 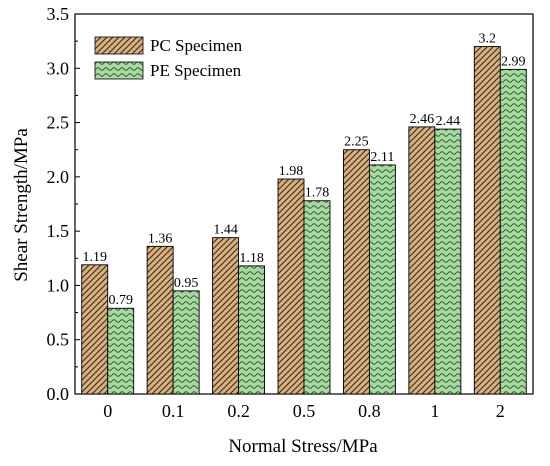 I want to click on bar-value-label: 1.18, so click(x=251, y=258).